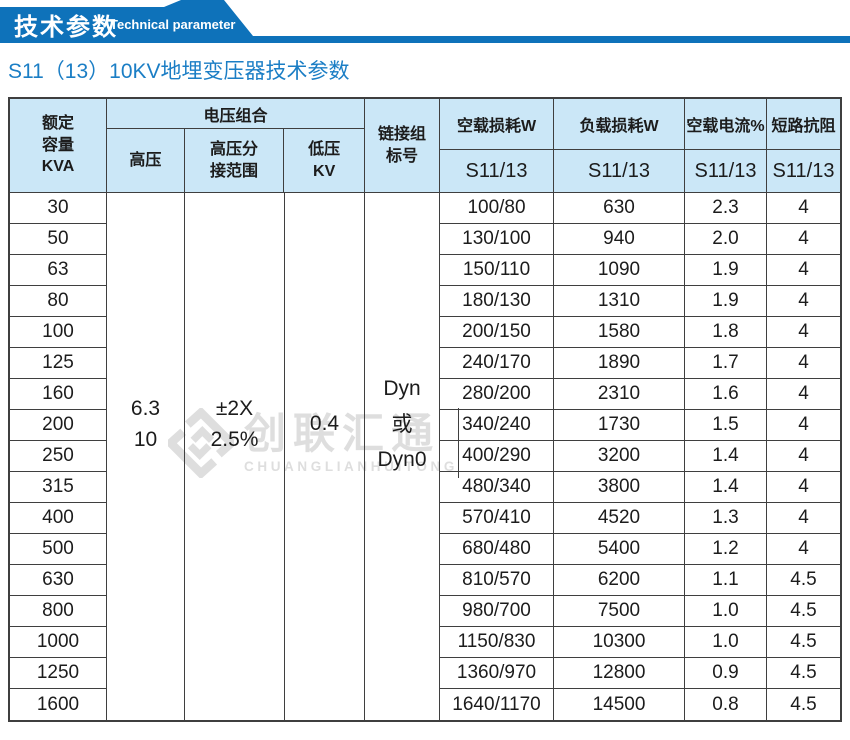 Image resolution: width=850 pixels, height=740 pixels. What do you see at coordinates (619, 580) in the screenshot?
I see `cell-load-loss: 6200` at bounding box center [619, 580].